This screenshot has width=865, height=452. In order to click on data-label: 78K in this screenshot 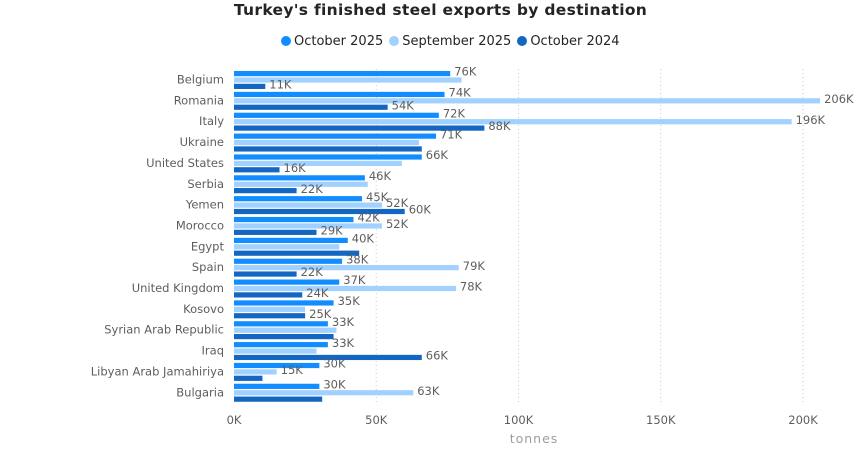, I will do `click(471, 287)`.